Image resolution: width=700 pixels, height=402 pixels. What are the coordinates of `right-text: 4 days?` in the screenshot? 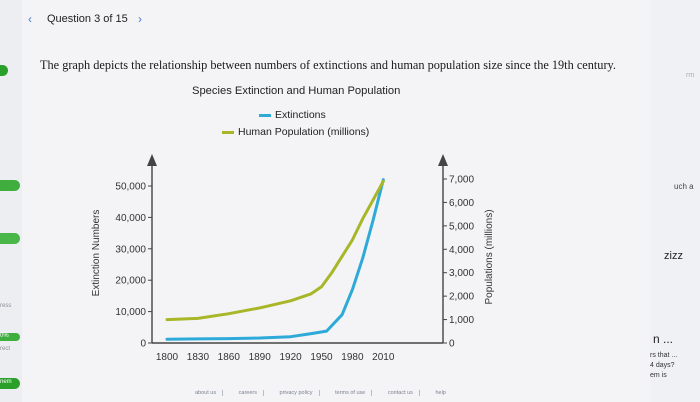 It's located at (662, 365).